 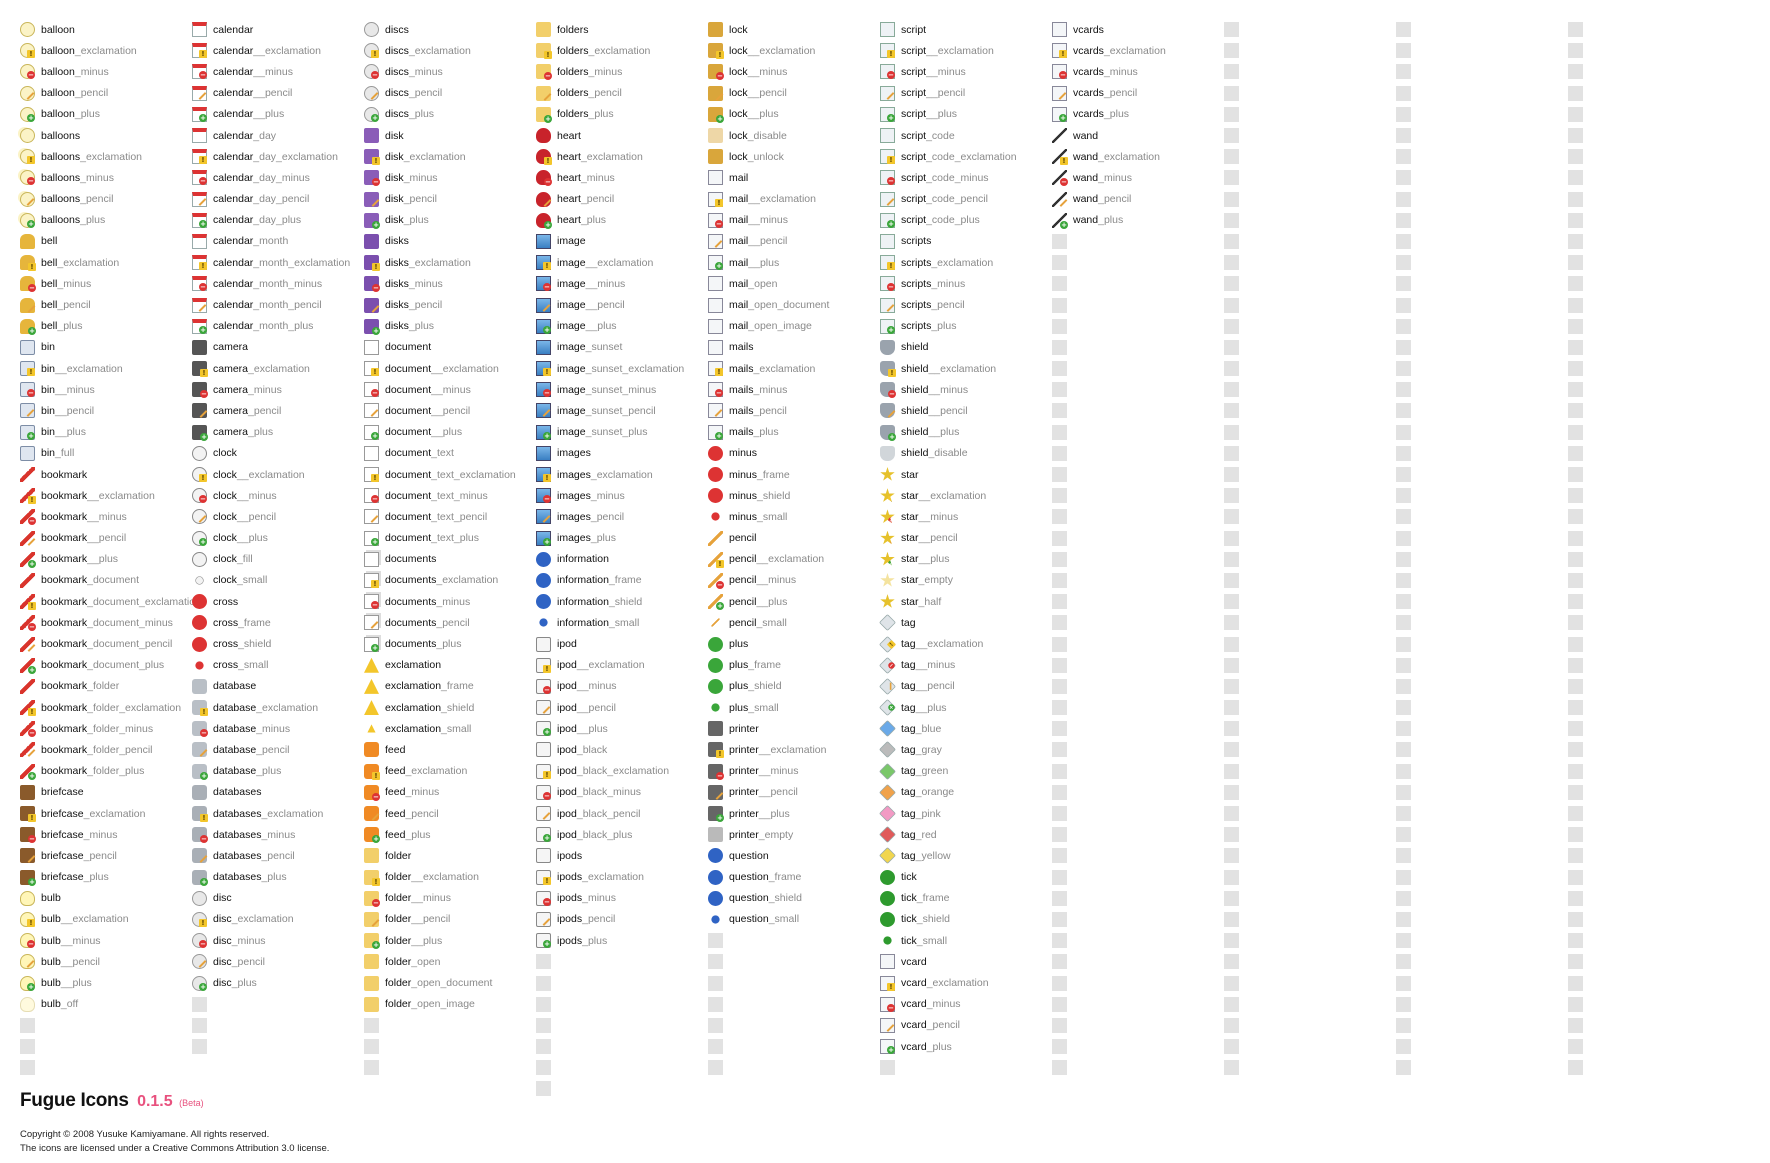 I want to click on icon-label: images_exclamation, so click(x=605, y=475).